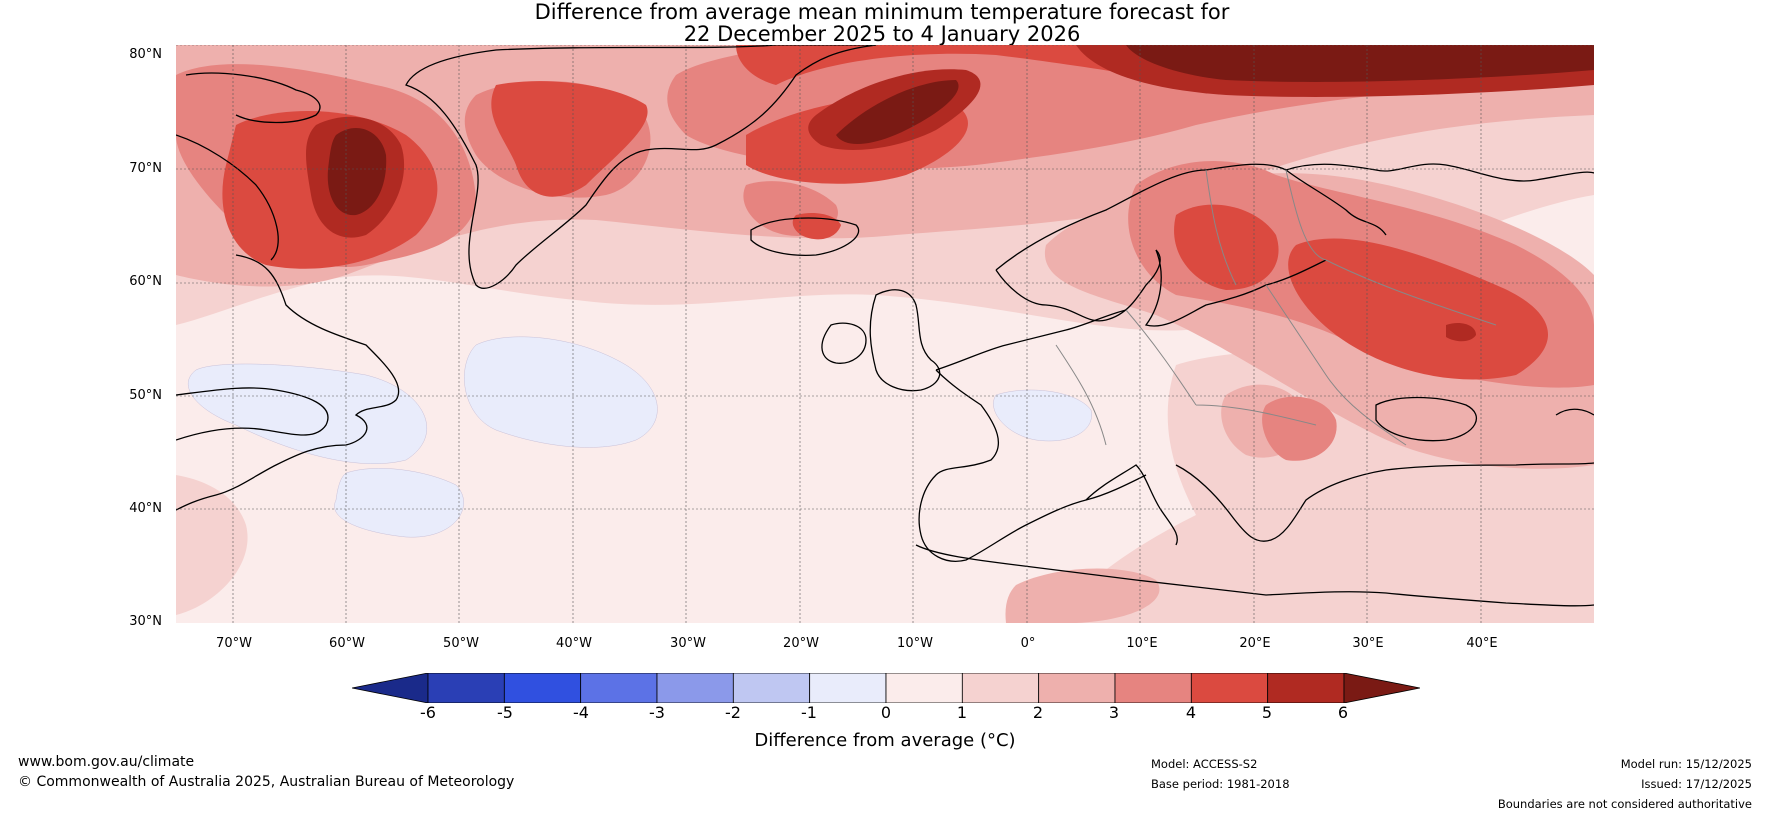 This screenshot has height=816, width=1770. I want to click on model-text: Model: ACCESS-S2, so click(1204, 764).